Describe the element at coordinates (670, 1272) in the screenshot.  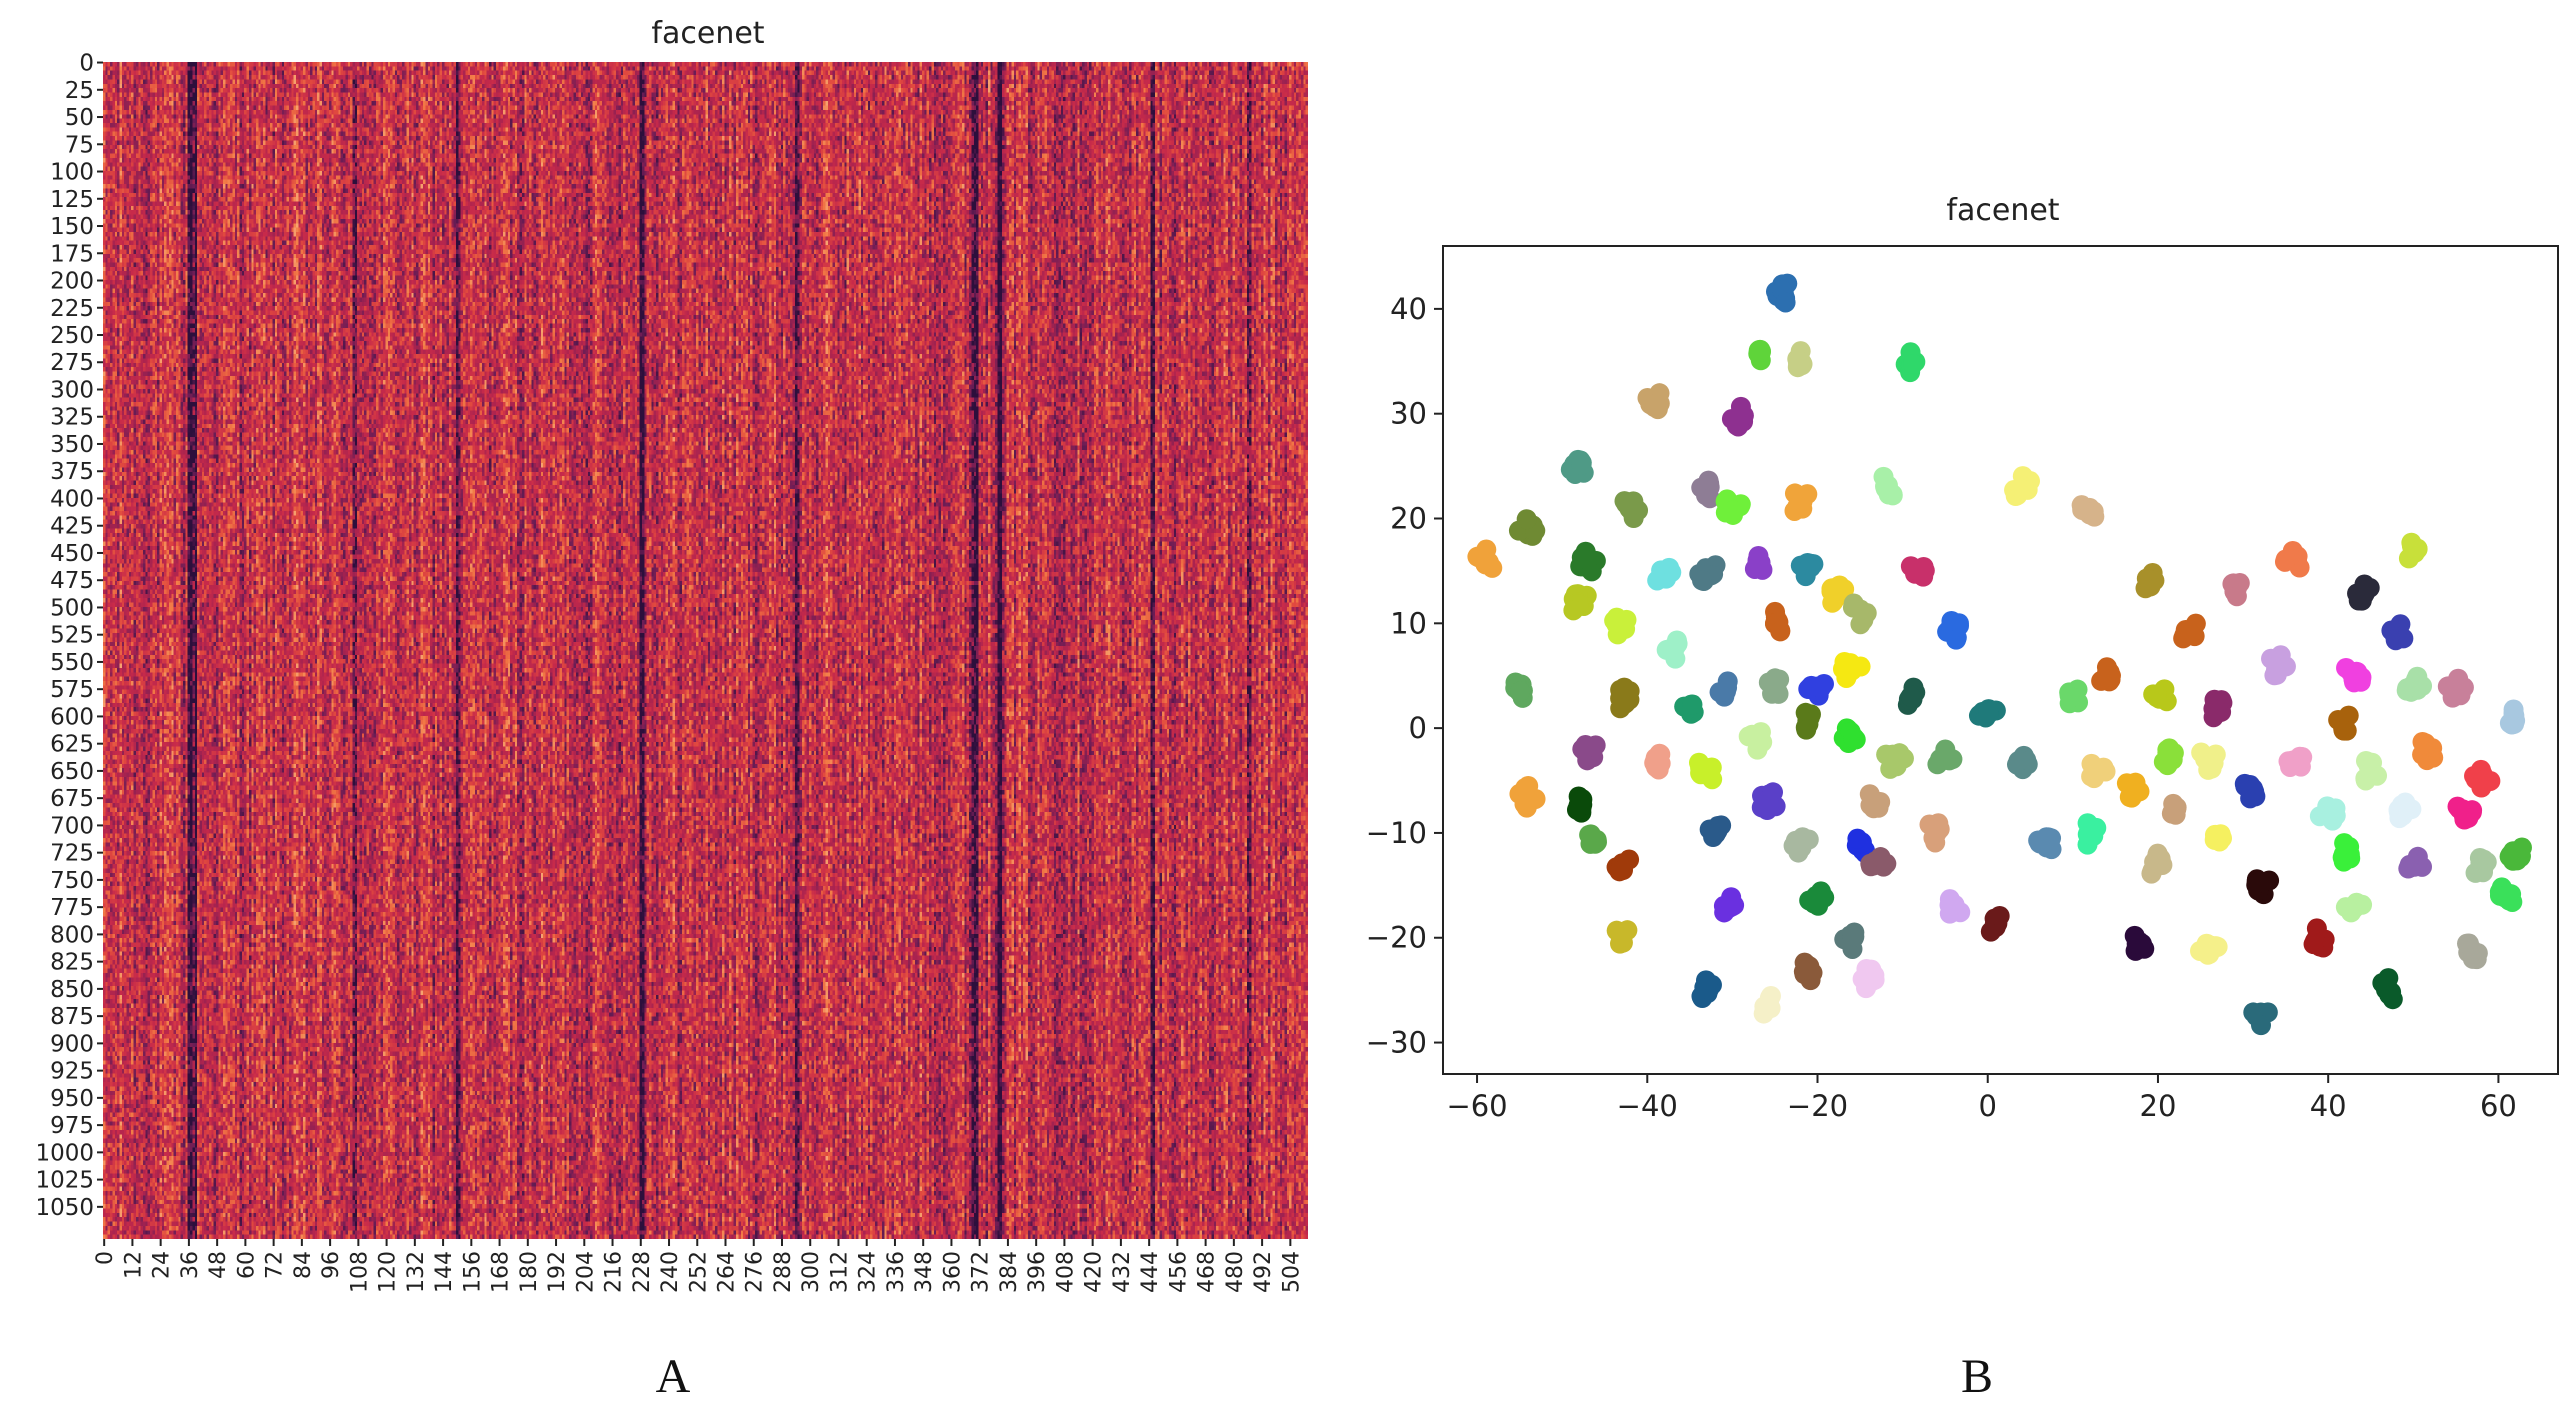
I see `heatmap-x-tick-label: 240` at that location.